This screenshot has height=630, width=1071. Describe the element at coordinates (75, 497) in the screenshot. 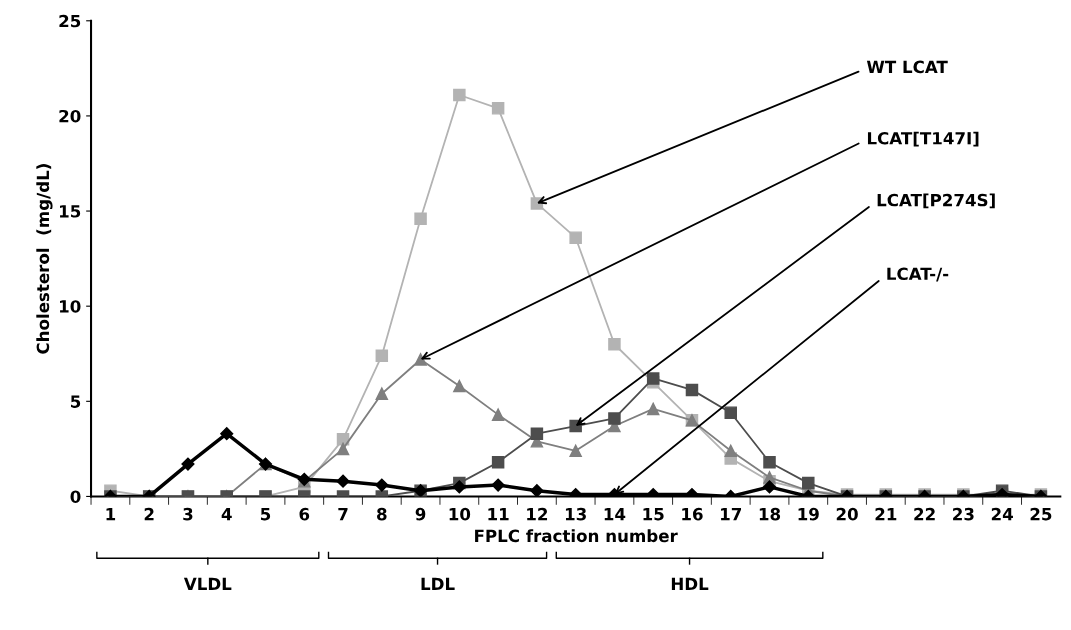

I see `y-tick-label: 0` at that location.